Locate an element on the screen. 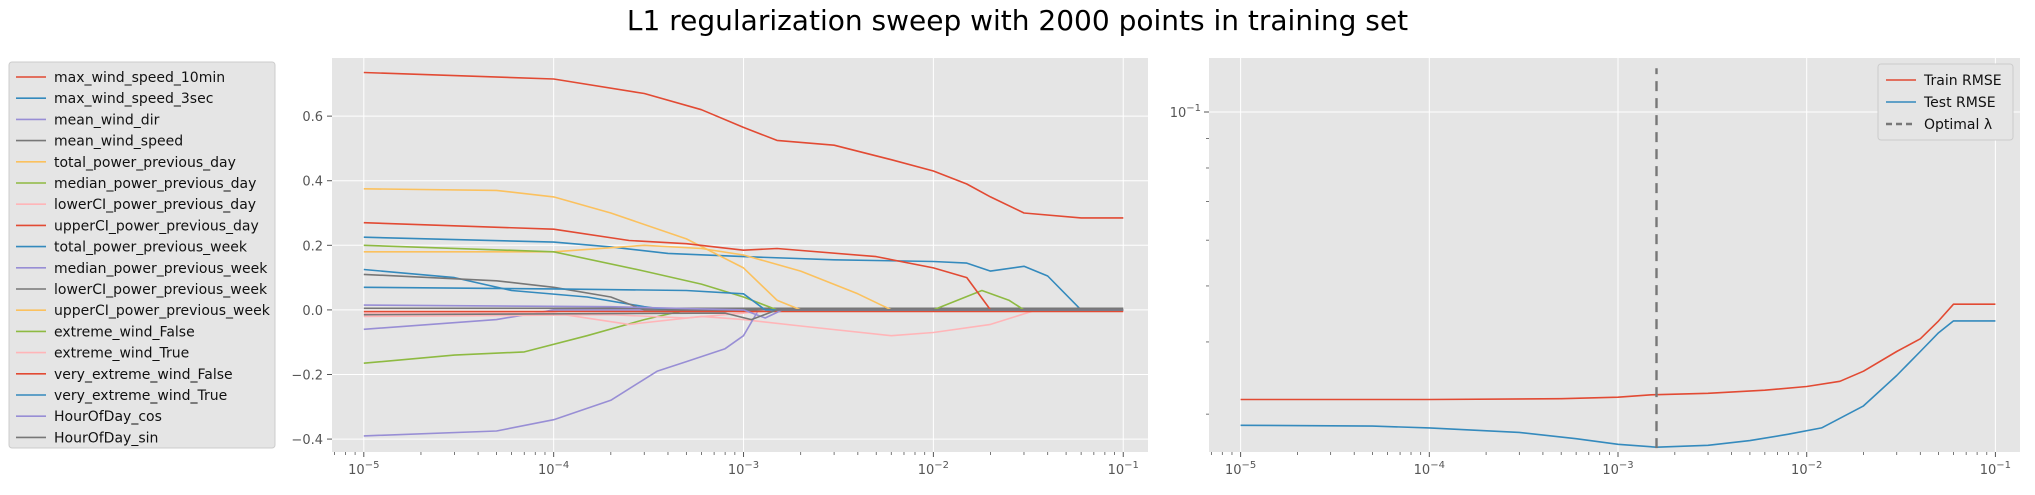  legend-label: HourOfDay_sin is located at coordinates (106, 438).